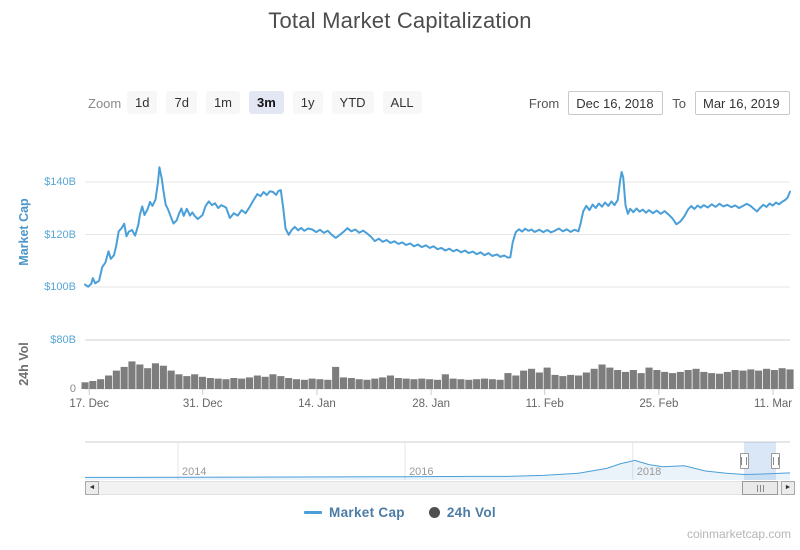  I want to click on zoom-button-1d: 1d, so click(142, 102).